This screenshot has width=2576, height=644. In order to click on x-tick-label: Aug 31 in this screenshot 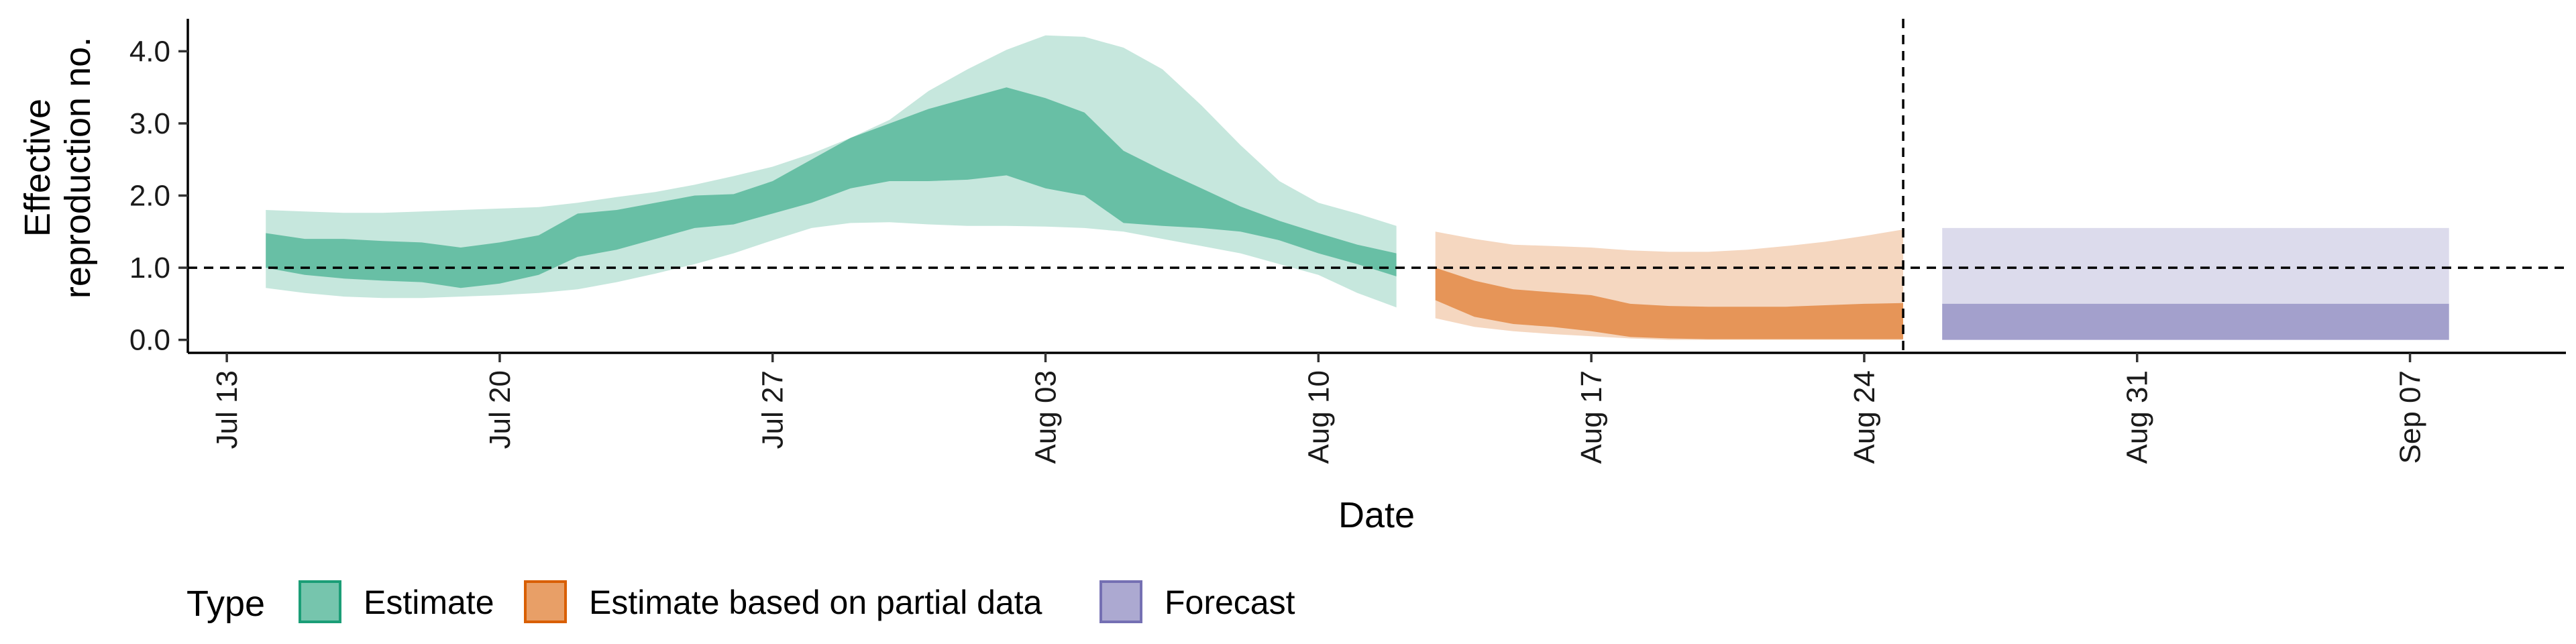, I will do `click(2137, 417)`.